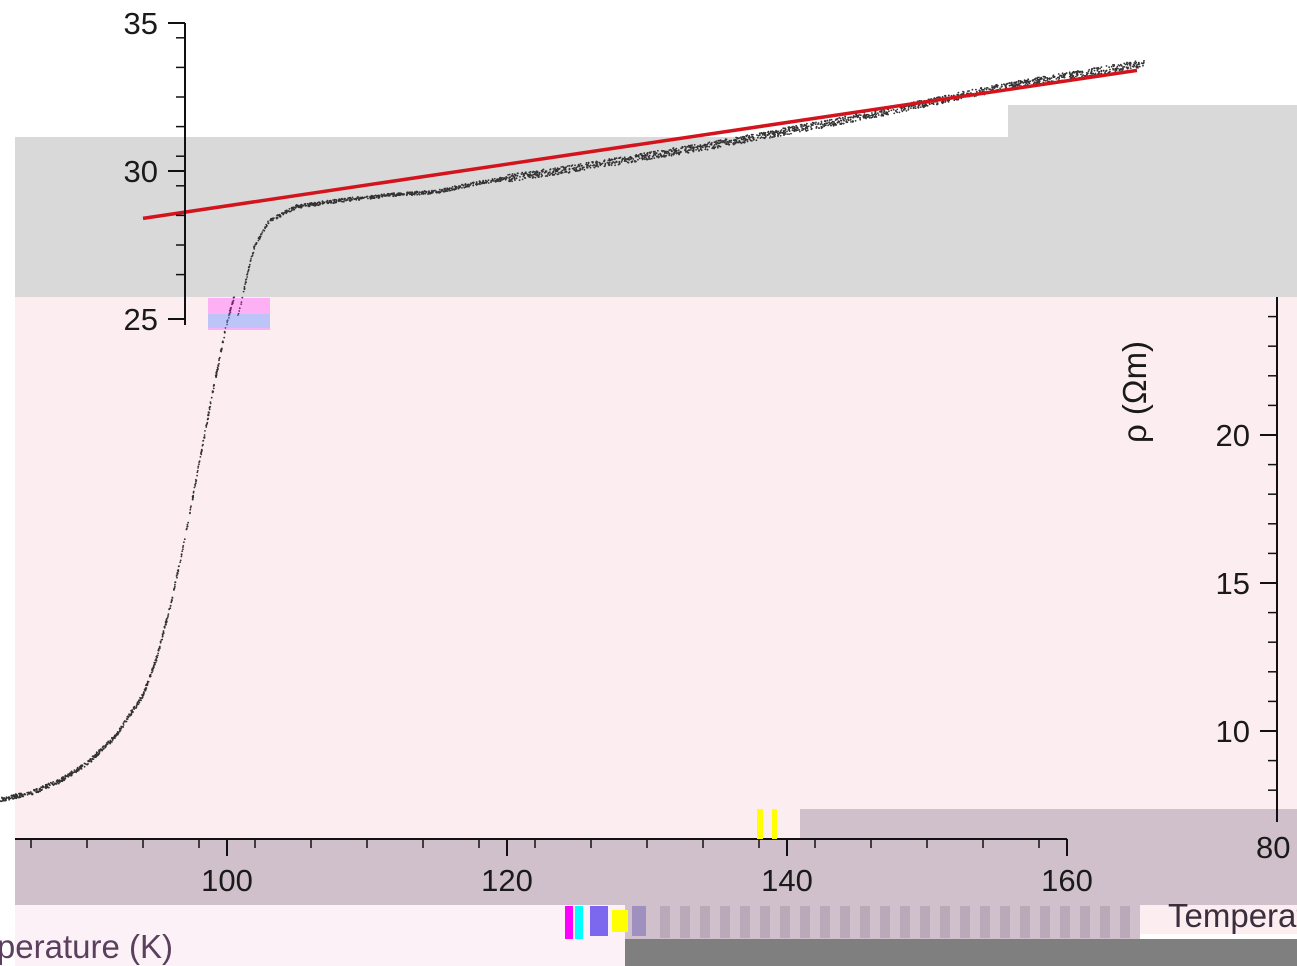  What do you see at coordinates (1233, 435) in the screenshot?
I see `right-y-tick-label: 20` at bounding box center [1233, 435].